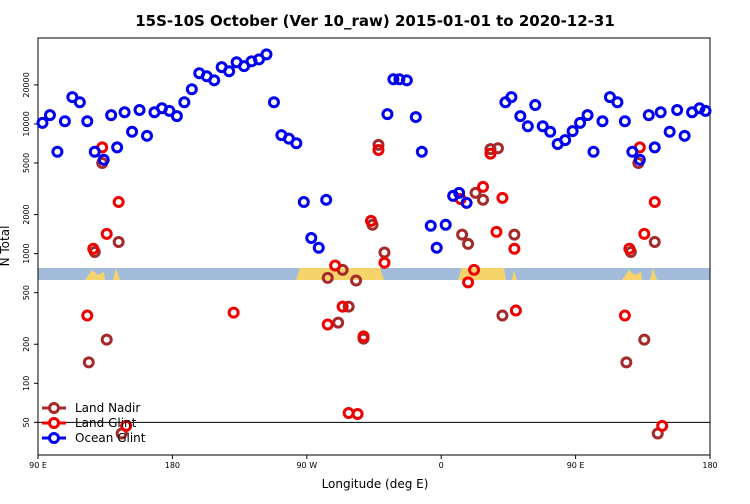 The image size is (750, 504). Describe the element at coordinates (709, 465) in the screenshot. I see `x-tick-label: 180` at that location.